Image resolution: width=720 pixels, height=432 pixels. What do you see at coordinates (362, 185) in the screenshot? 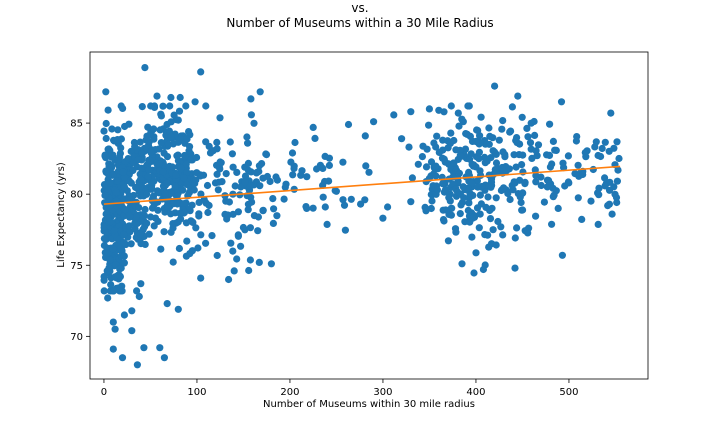
I see `trend-line` at bounding box center [362, 185].